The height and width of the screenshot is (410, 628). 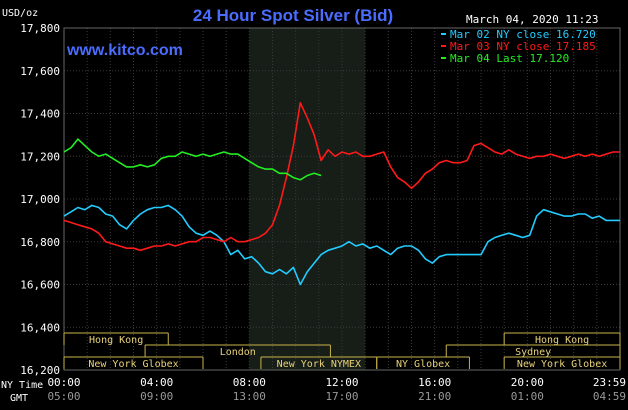 I want to click on website-label: www.kitco.com, so click(x=124, y=50).